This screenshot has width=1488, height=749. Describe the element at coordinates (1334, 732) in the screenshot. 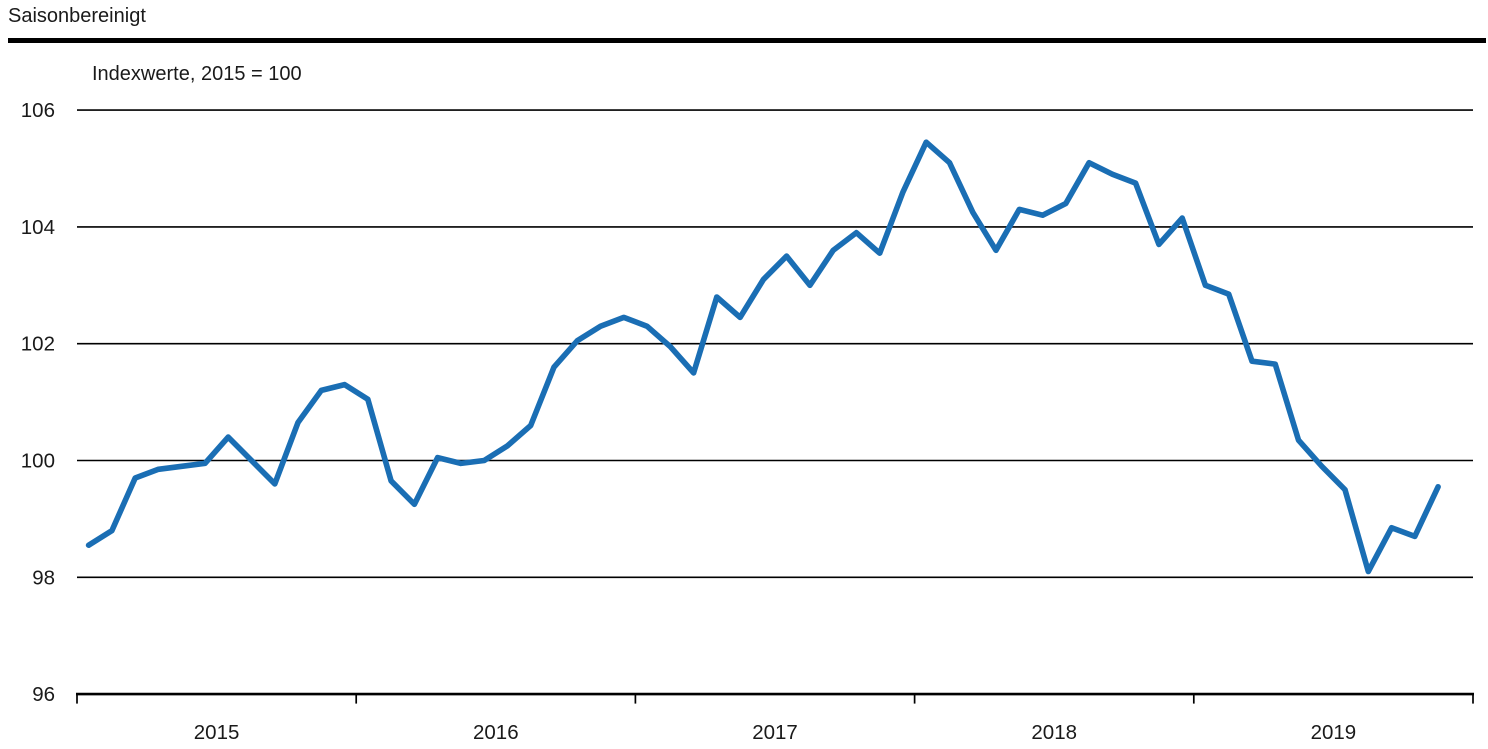

I see `x-tick-label-2019: 2019` at that location.